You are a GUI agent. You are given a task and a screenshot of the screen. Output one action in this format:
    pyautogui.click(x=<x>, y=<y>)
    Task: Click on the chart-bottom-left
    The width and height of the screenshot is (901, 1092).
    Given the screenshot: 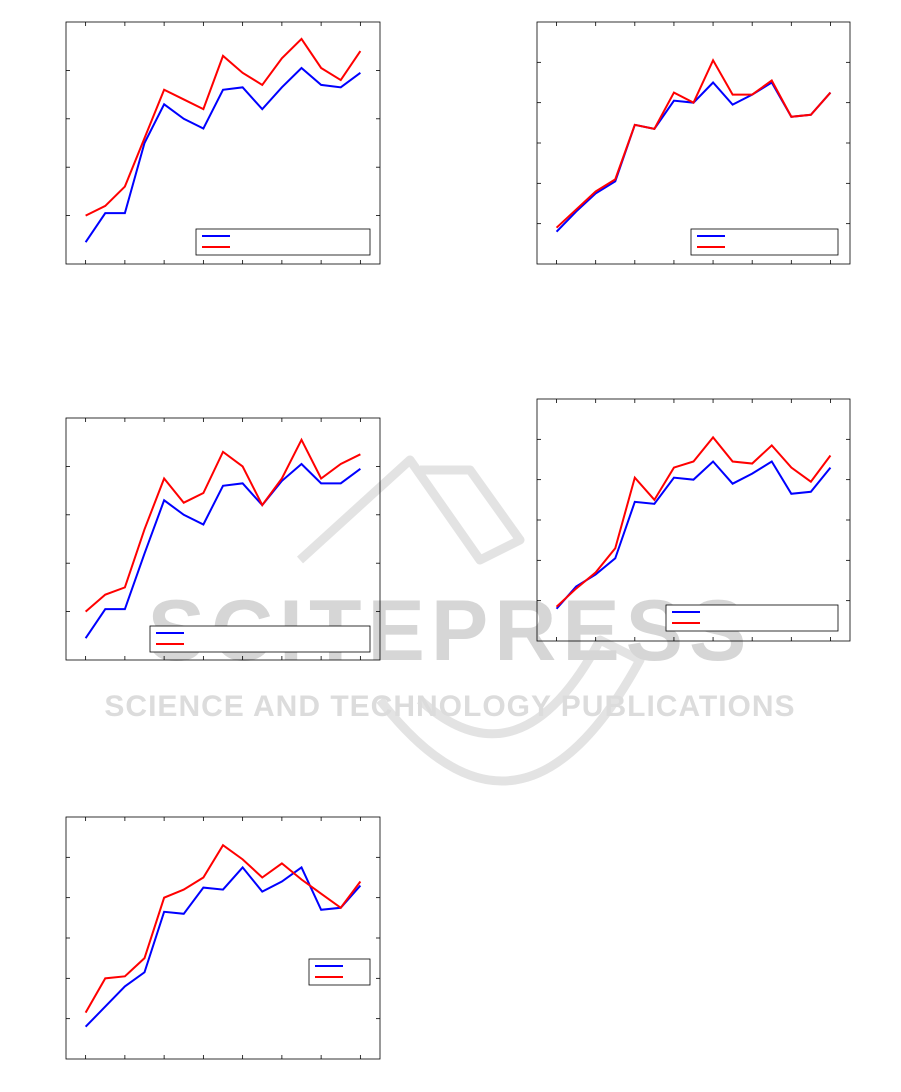 What is the action you would take?
    pyautogui.click(x=223, y=938)
    